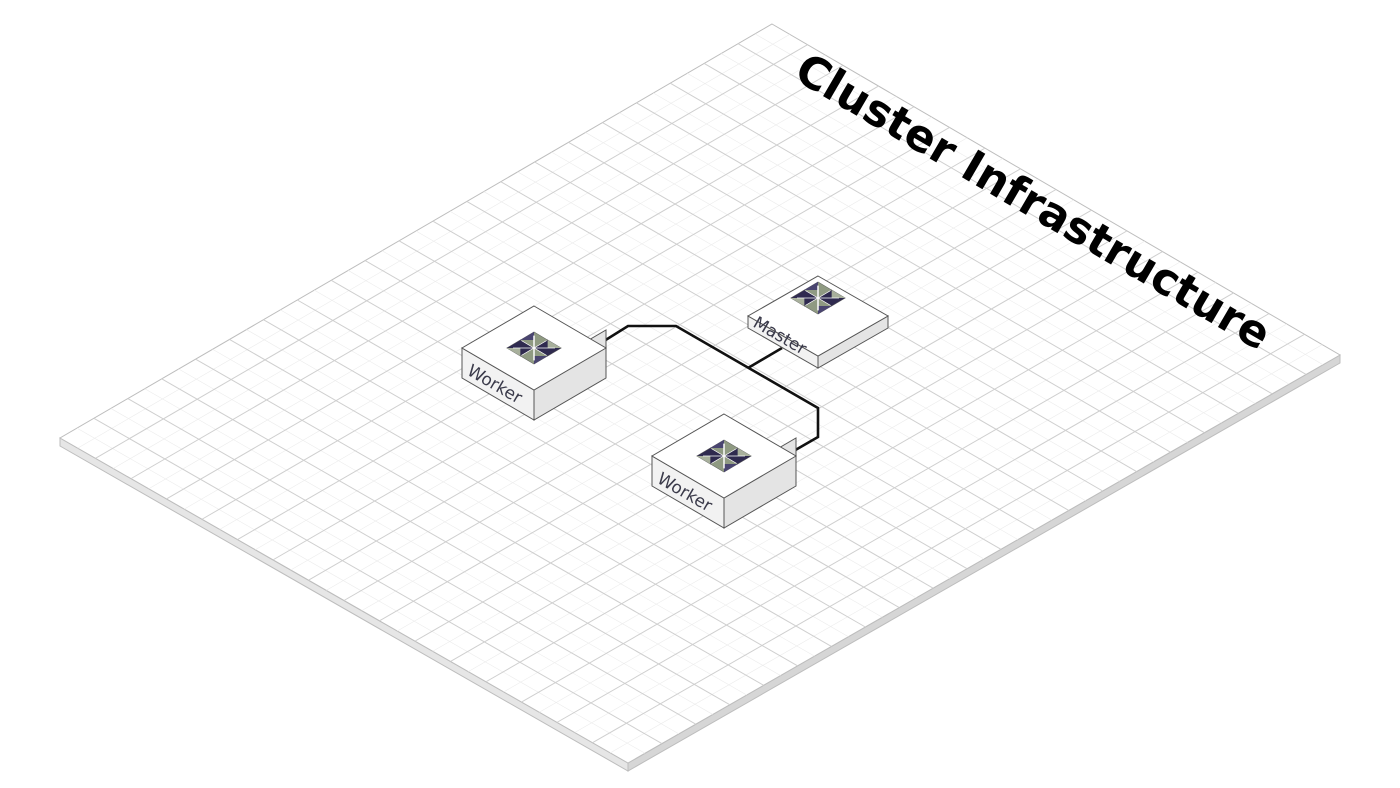  Describe the element at coordinates (765, 358) in the screenshot. I see `link-master-worker2` at that location.